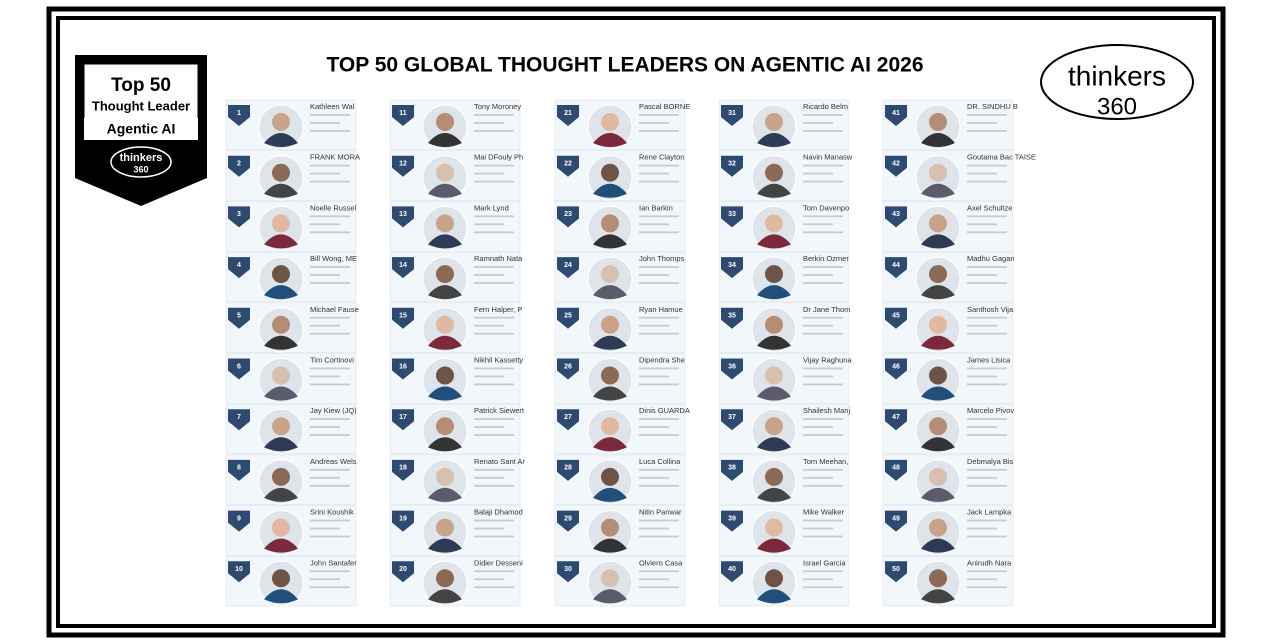 Image resolution: width=1280 pixels, height=640 pixels. What do you see at coordinates (661, 309) in the screenshot?
I see `leader-name: Ryan Hamue` at bounding box center [661, 309].